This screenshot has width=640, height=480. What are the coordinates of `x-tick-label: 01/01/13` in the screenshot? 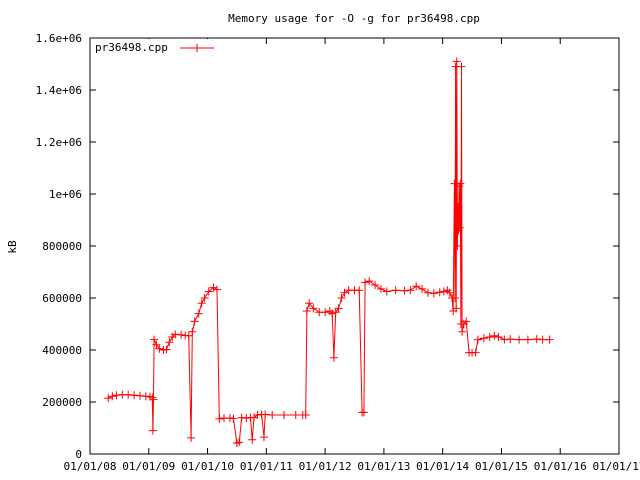 It's located at (383, 466).